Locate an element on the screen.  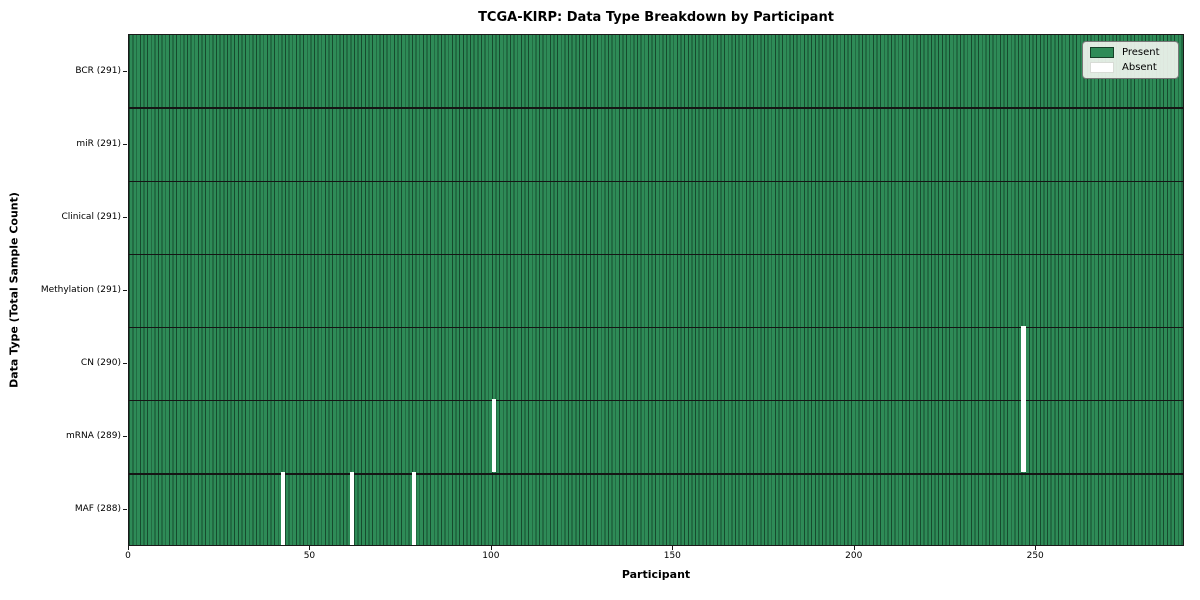
heatmap-row-maf is located at coordinates (656, 509).